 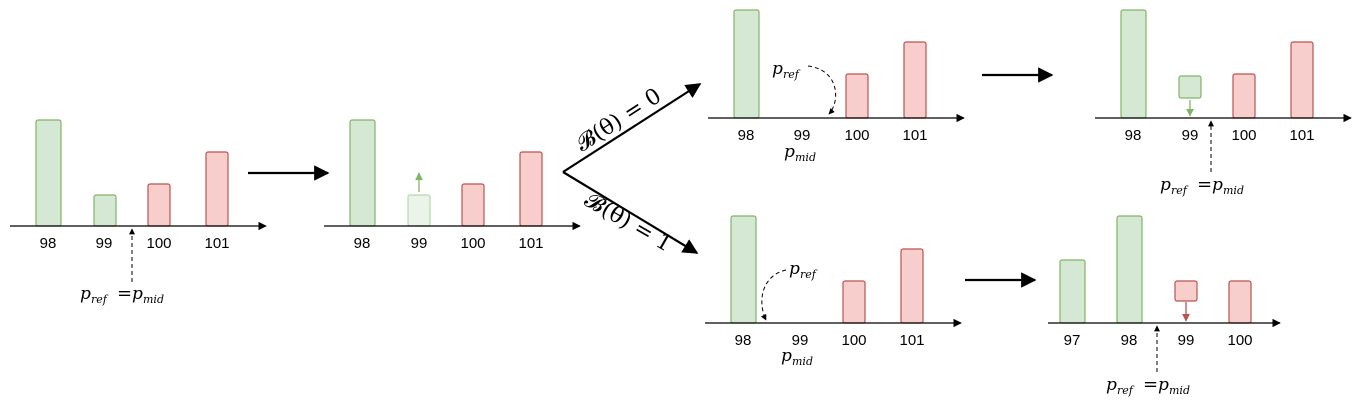 I want to click on panel-top-branch: 98 99 100 101 p mid p ref, so click(x=836, y=86).